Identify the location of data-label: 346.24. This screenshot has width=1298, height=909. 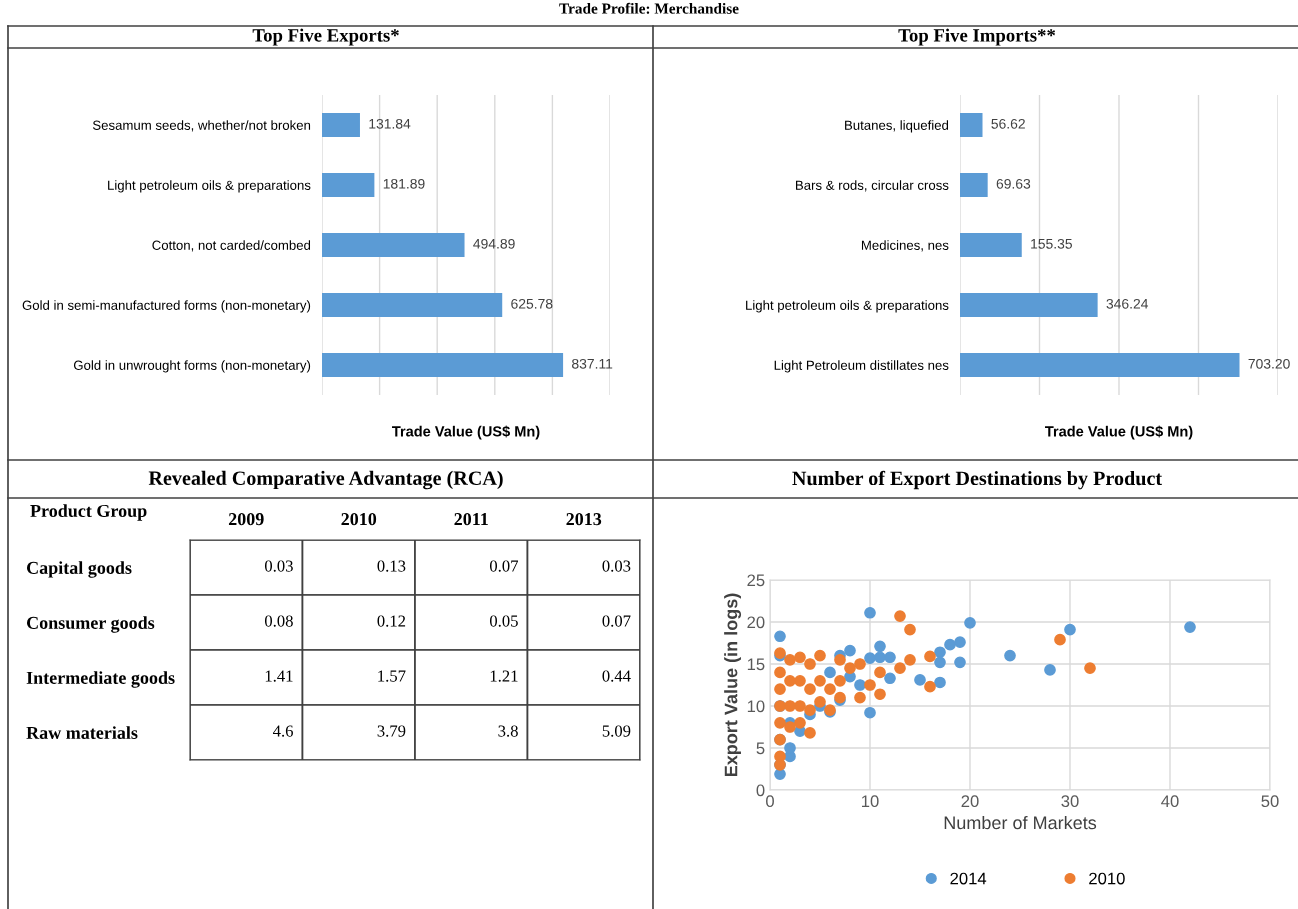
(1127, 303).